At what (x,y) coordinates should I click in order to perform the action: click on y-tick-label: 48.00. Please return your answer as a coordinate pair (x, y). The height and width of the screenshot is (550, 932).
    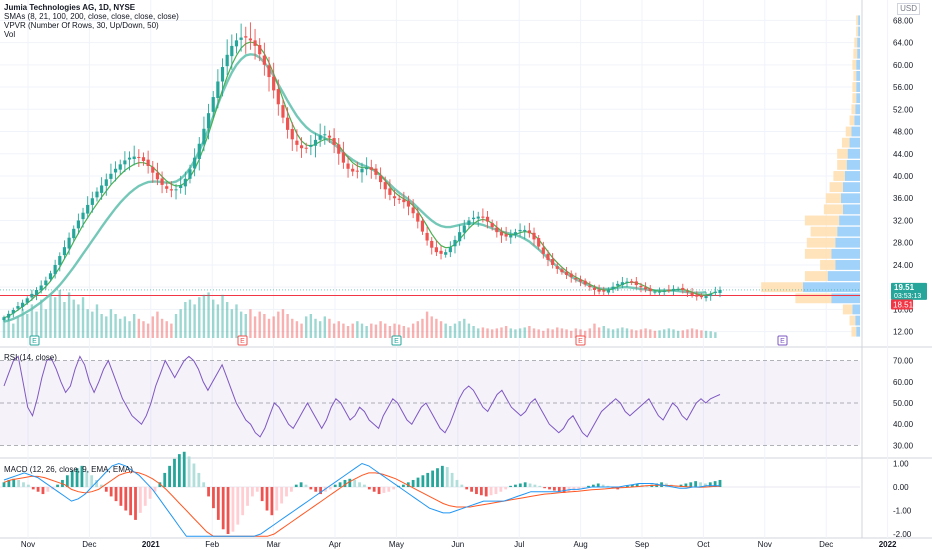
    Looking at the image, I should click on (903, 132).